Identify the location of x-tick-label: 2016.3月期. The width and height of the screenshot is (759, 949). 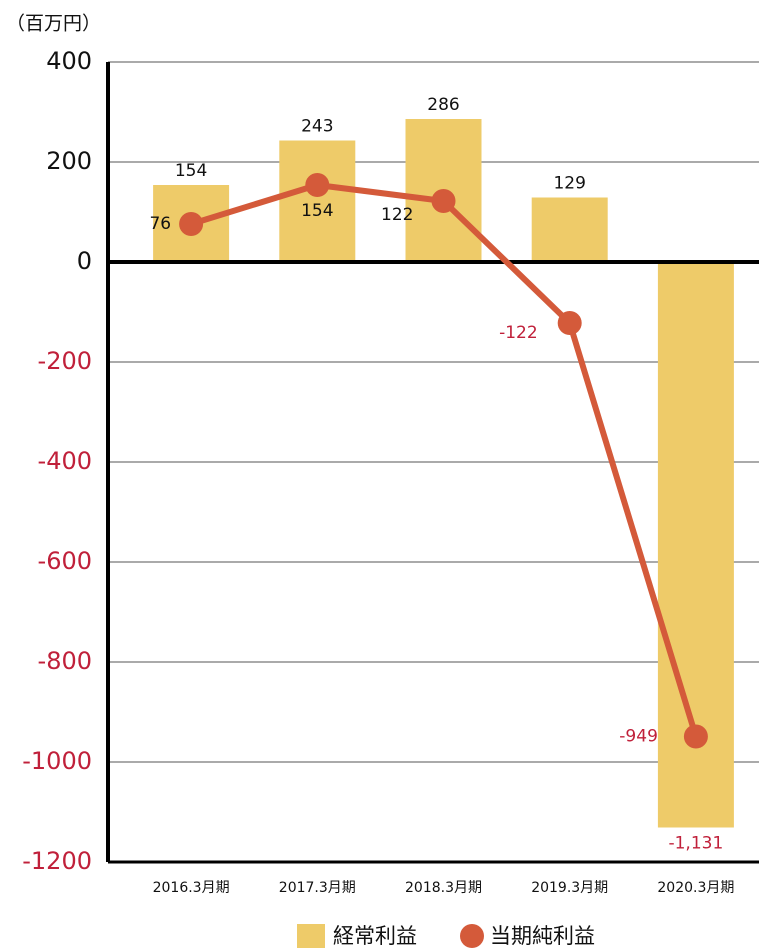
(191, 888).